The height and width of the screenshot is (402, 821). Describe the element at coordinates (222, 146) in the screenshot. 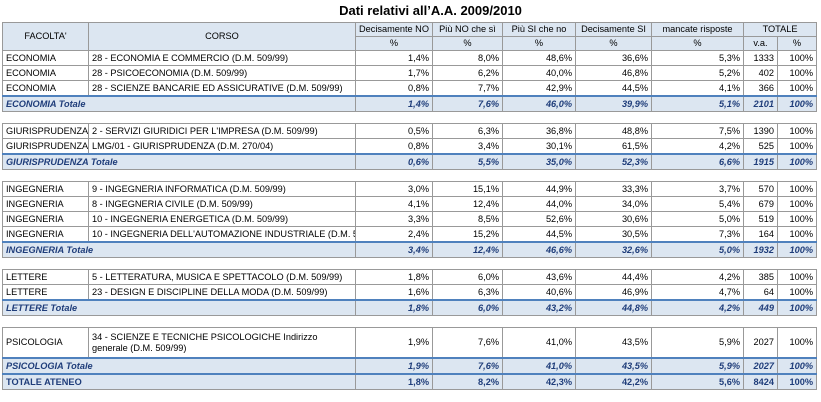

I see `course-cell: LMG/01 - GIURISPRUDENZA (D.M. 270/04)` at that location.